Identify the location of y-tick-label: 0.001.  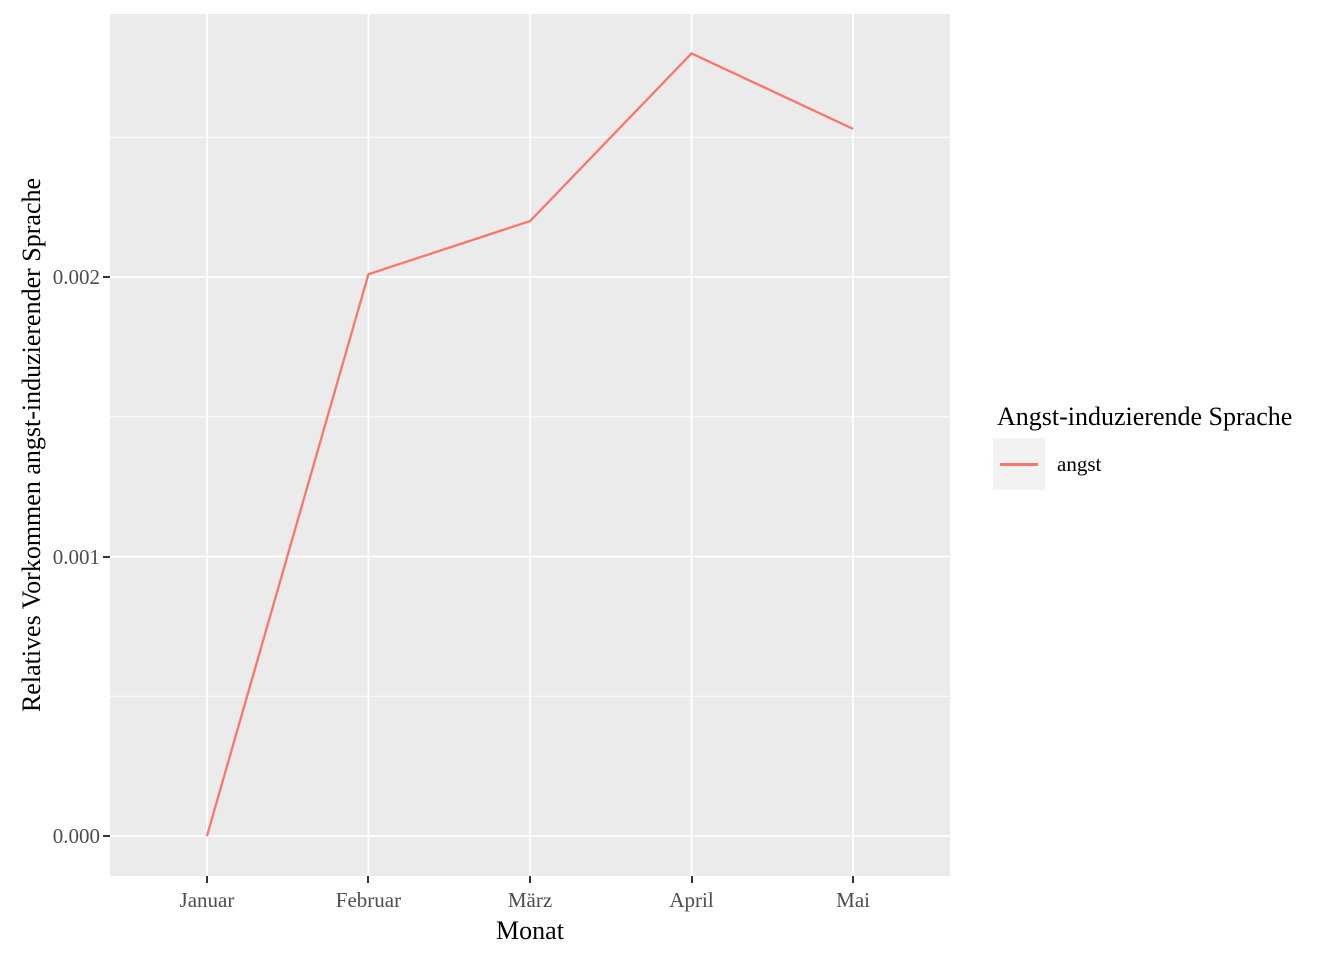
(76, 556).